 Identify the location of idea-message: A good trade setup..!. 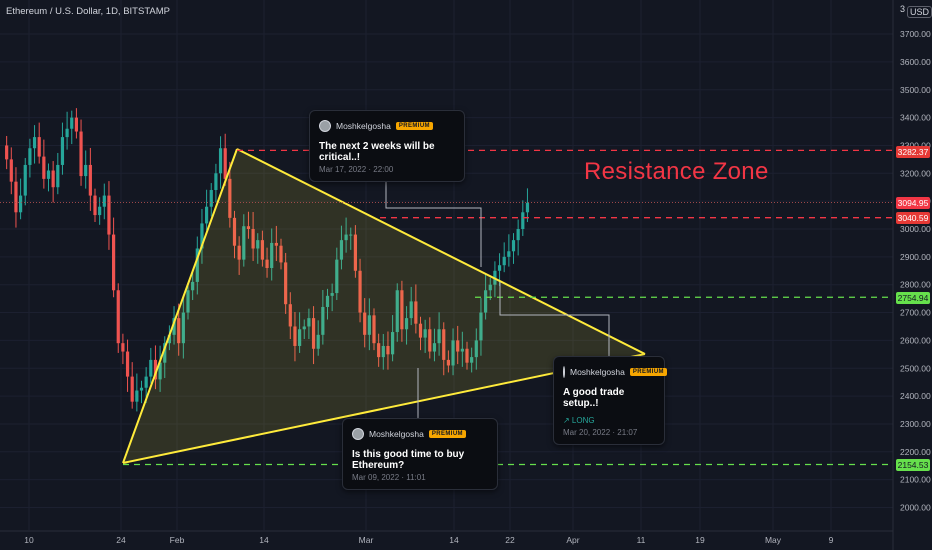
(594, 398).